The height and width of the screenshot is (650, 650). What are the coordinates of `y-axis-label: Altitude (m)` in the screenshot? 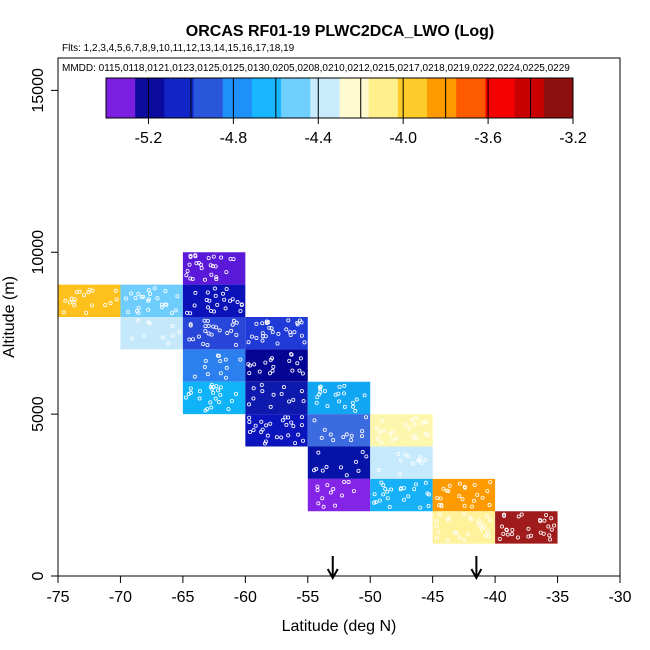 It's located at (9, 317).